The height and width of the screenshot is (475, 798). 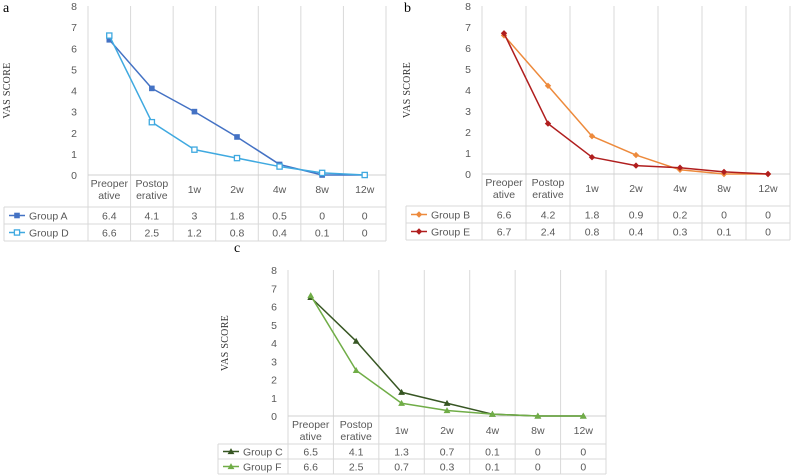 I want to click on panel-c-x-tick-label: 1w, so click(x=402, y=431).